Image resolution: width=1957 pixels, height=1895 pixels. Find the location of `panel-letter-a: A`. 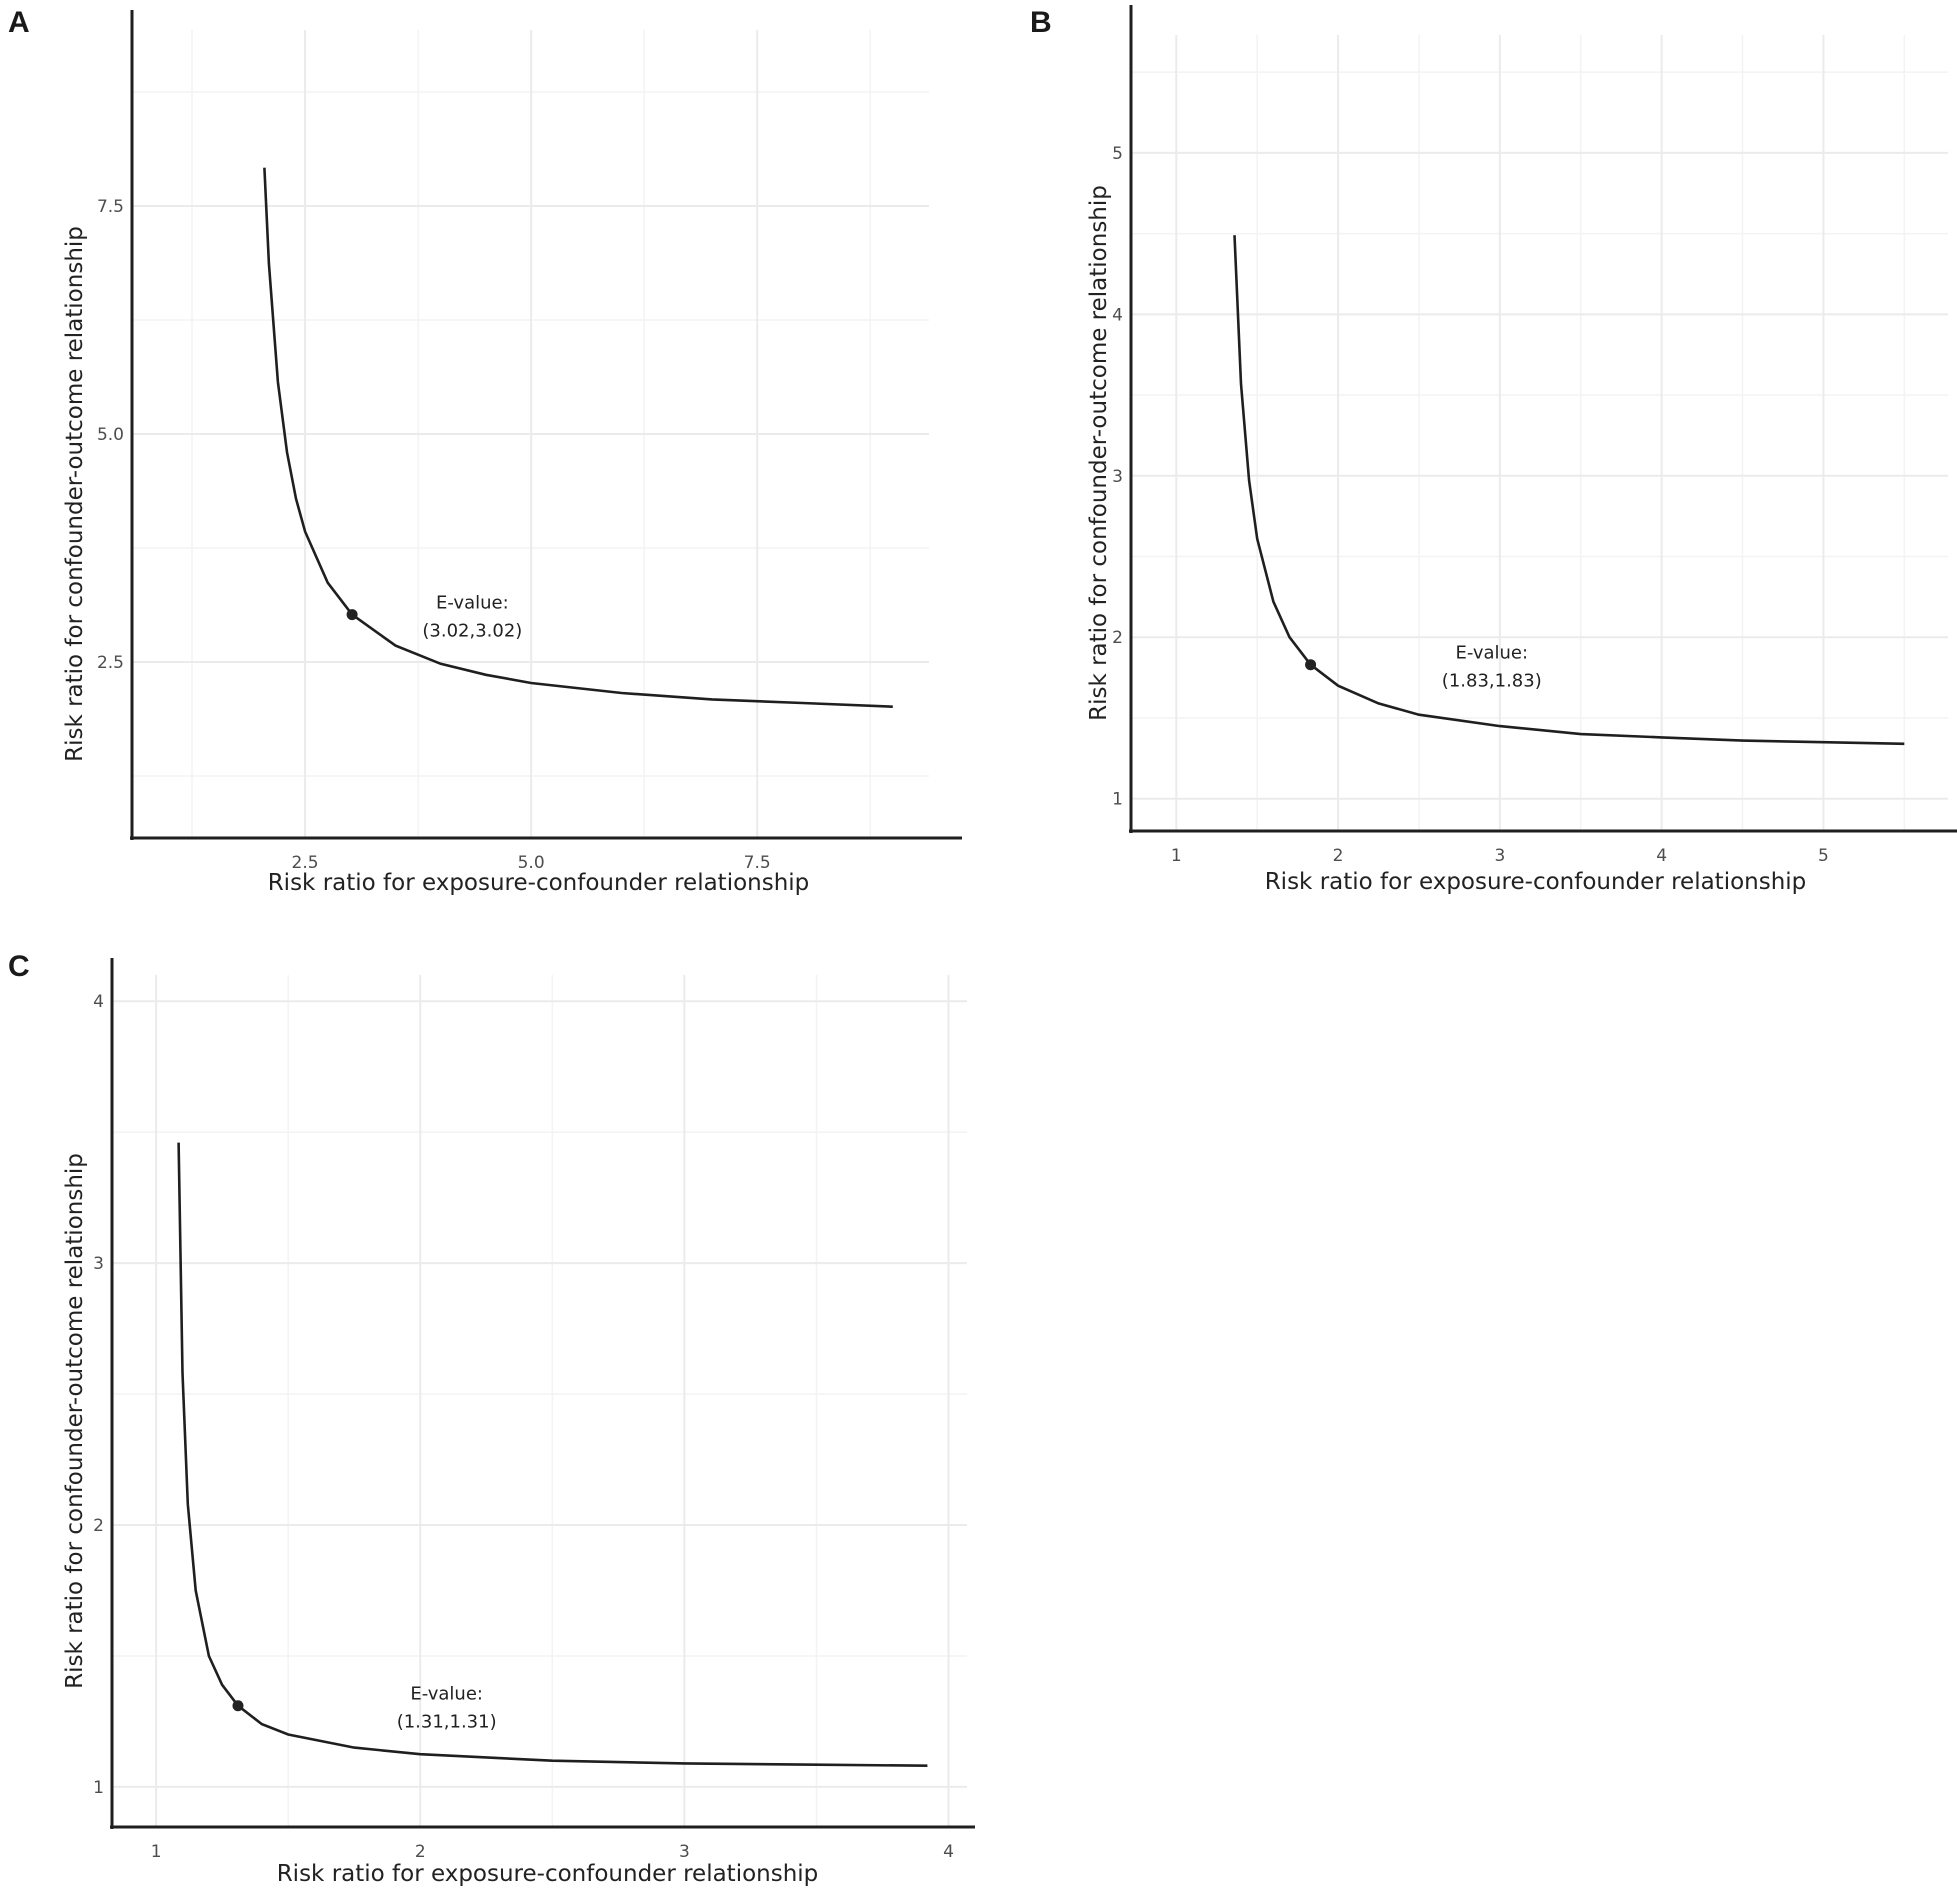

panel-letter-a: A is located at coordinates (19, 22).